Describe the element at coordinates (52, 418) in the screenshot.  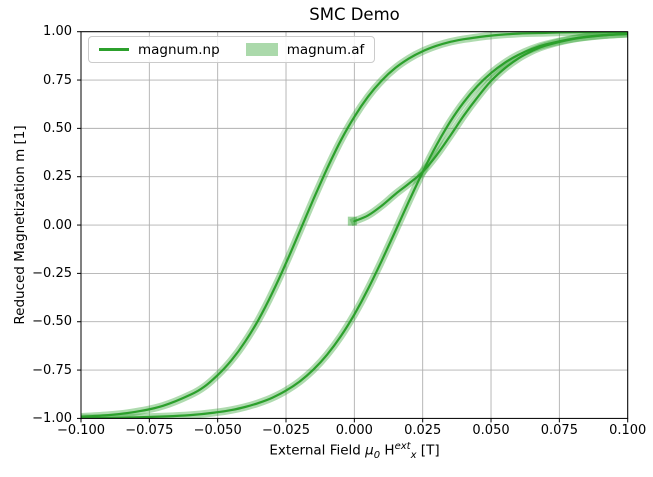
I see `y-tick-label: −1.00` at that location.